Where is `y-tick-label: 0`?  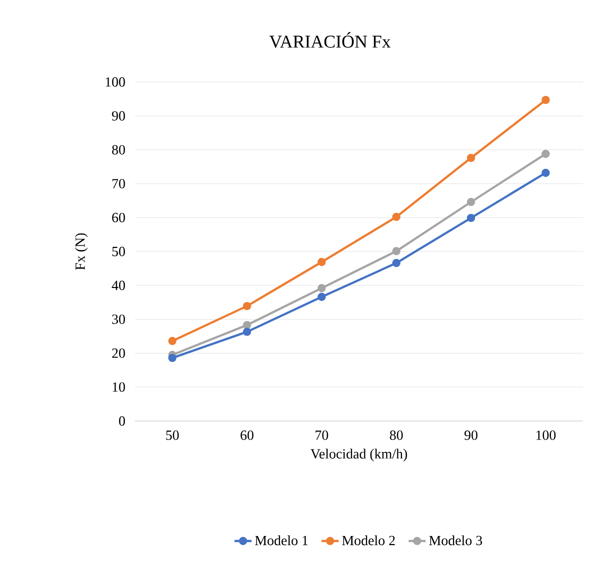
y-tick-label: 0 is located at coordinates (122, 421).